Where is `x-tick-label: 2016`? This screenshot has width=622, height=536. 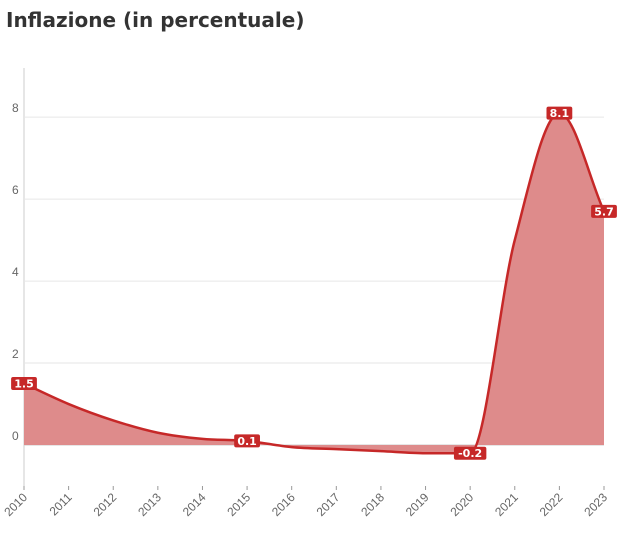 x-tick-label: 2016 is located at coordinates (283, 504).